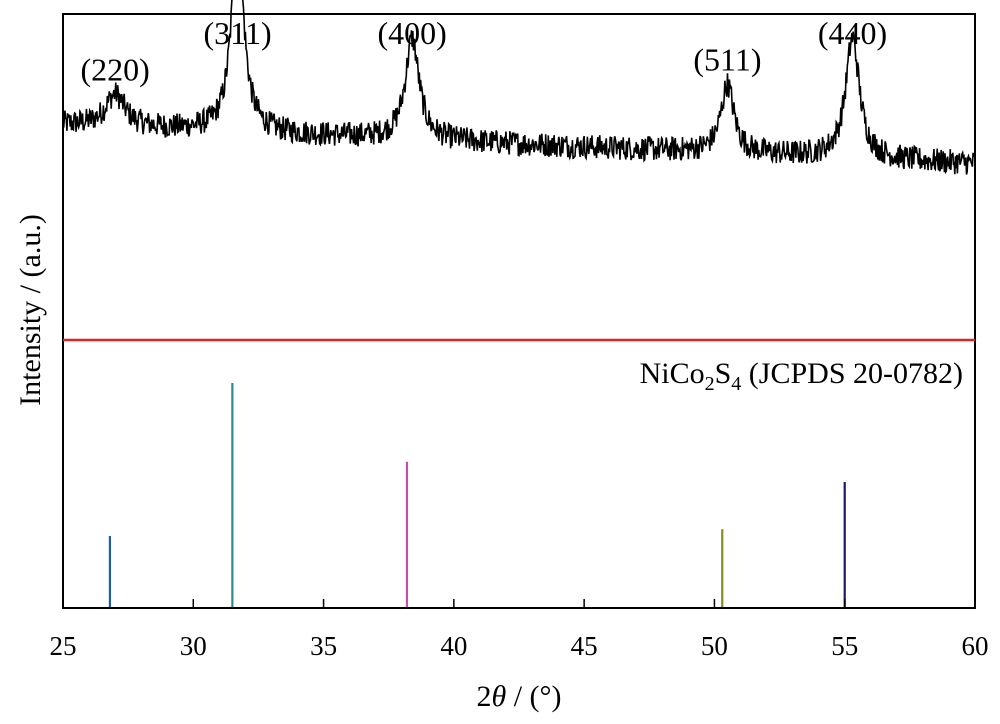 This screenshot has width=1000, height=724. Describe the element at coordinates (519, 630) in the screenshot. I see `x-axis-ticks: 25 30 35 40 45 50 55 60` at that location.